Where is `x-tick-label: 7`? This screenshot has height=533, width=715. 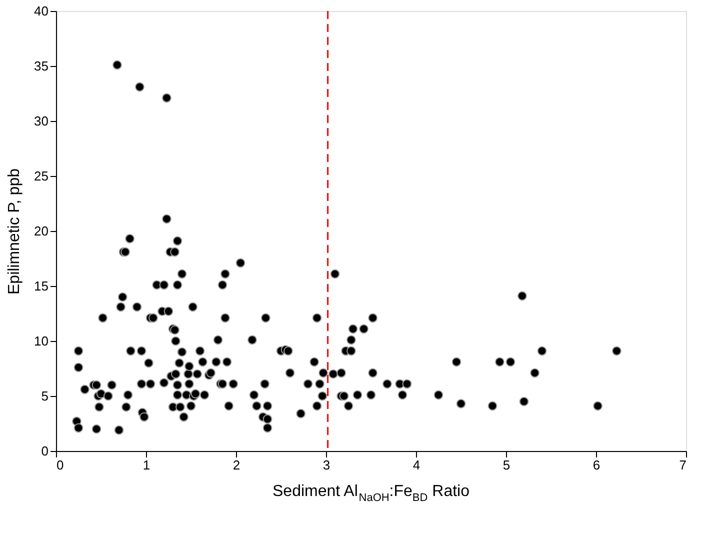
x-tick-label: 7 is located at coordinates (682, 465).